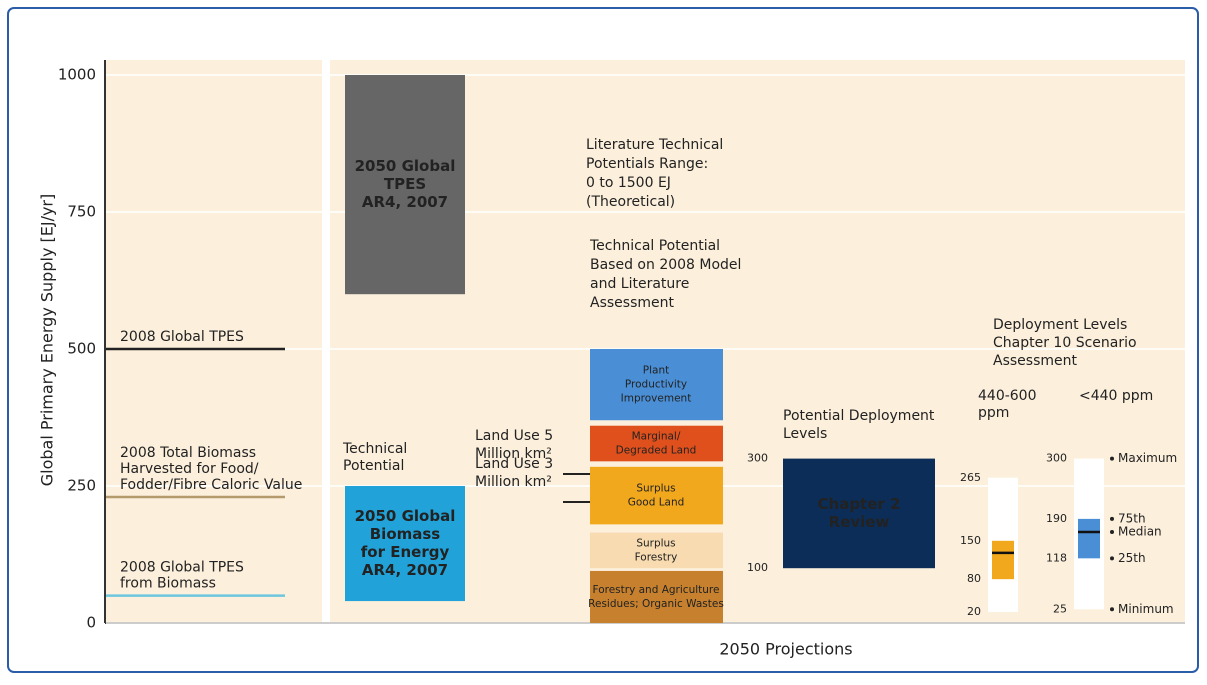  Describe the element at coordinates (974, 578) in the screenshot. I see `box-tick-label: 80` at that location.